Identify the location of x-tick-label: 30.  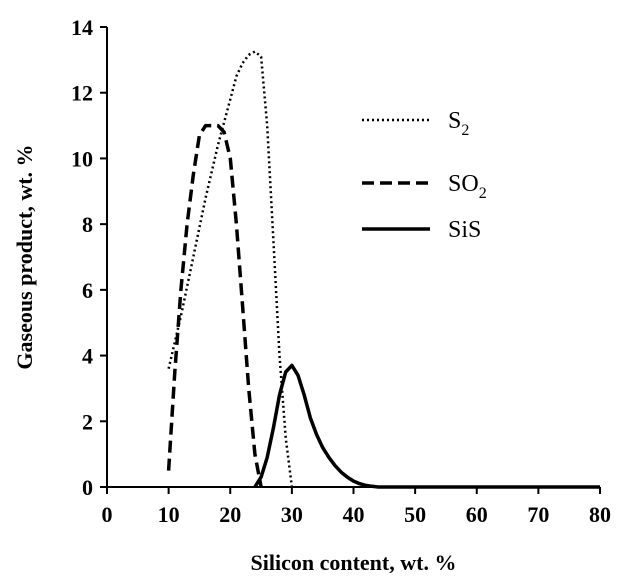
(292, 514).